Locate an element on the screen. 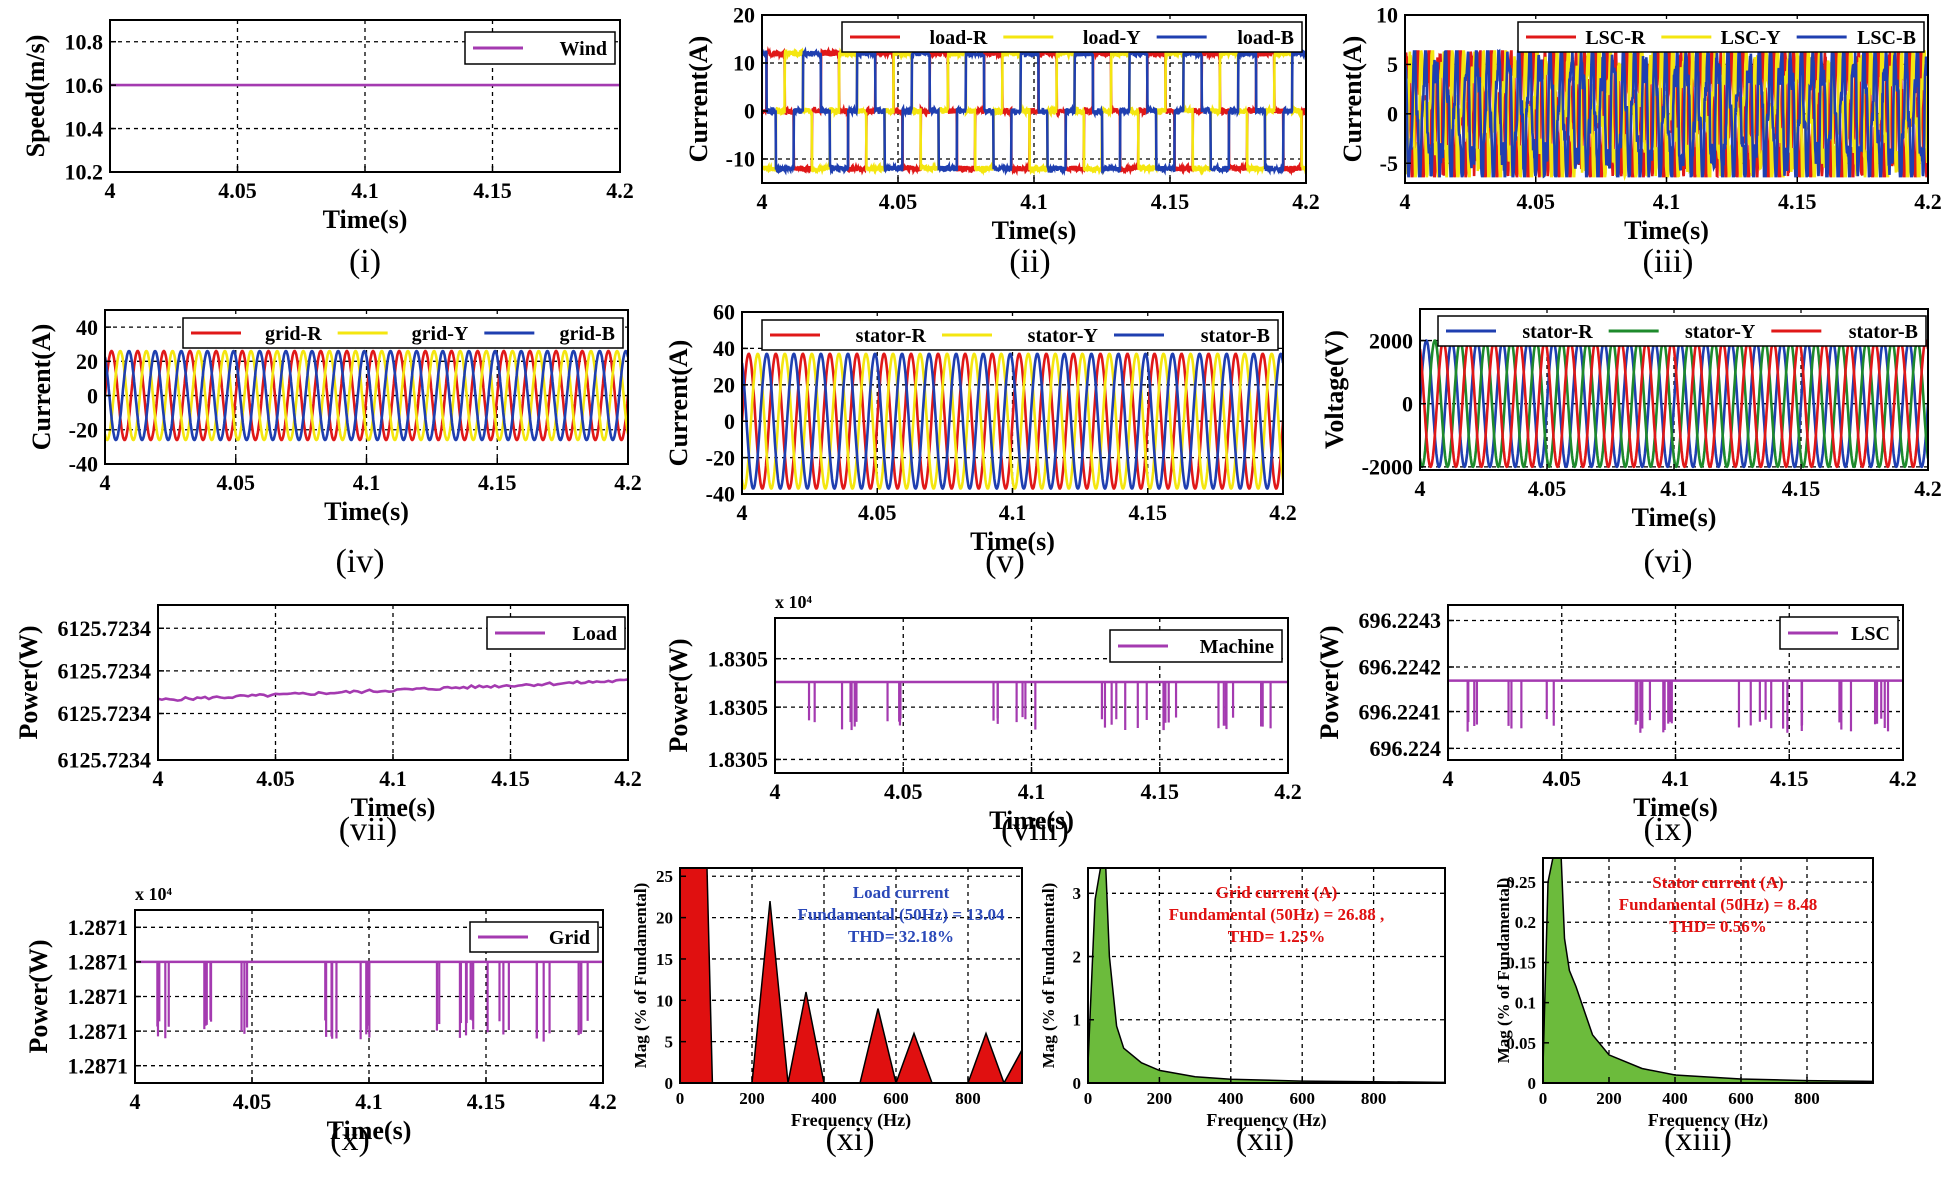 This screenshot has width=1948, height=1177. y-tick-label: 10 is located at coordinates (1387, 15).